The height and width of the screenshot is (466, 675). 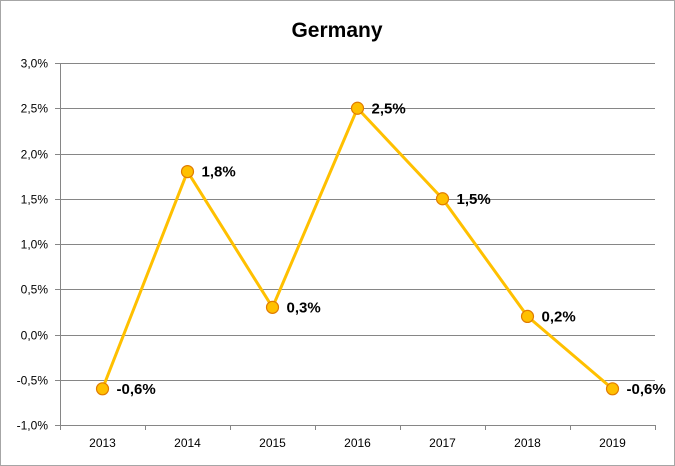 What do you see at coordinates (474, 199) in the screenshot?
I see `data-label: 1,5%` at bounding box center [474, 199].